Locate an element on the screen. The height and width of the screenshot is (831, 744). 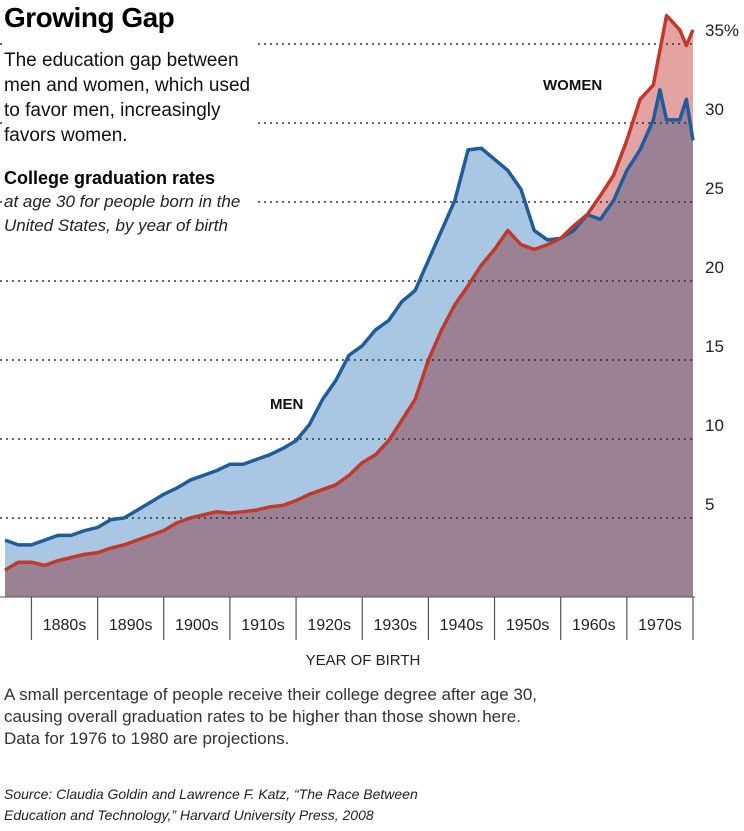
y-tick-label: 35% is located at coordinates (722, 30).